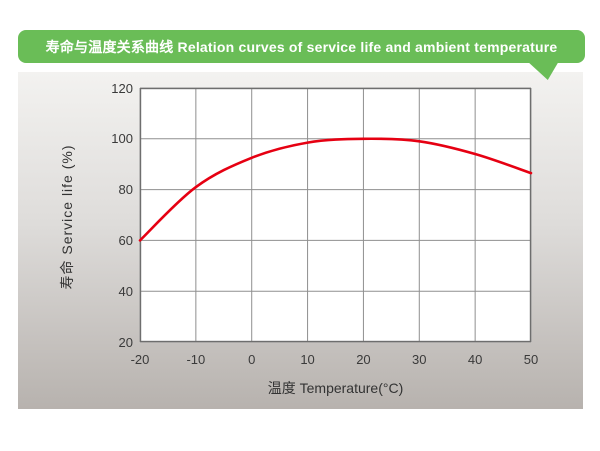  What do you see at coordinates (125, 342) in the screenshot?
I see `y-tick-label: 20` at bounding box center [125, 342].